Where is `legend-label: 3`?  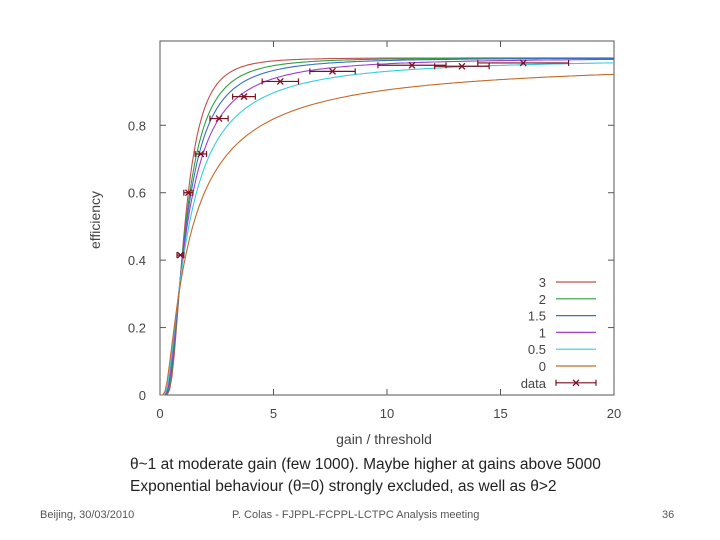 legend-label: 3 is located at coordinates (542, 282).